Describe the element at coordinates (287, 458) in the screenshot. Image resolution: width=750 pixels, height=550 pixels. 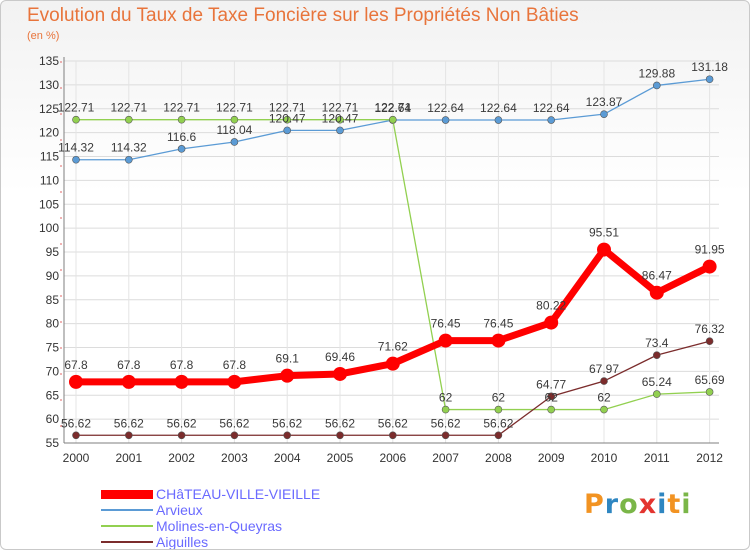
I see `x-tick-label: 2004` at that location.